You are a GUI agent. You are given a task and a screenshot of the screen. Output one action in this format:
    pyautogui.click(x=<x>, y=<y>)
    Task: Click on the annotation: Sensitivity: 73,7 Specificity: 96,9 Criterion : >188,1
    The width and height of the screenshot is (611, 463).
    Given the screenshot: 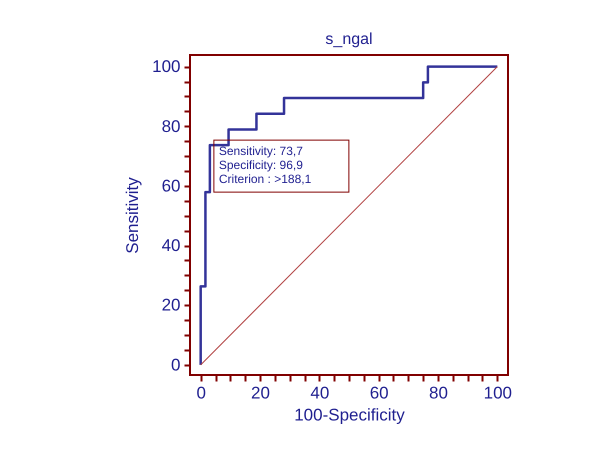 What is the action you would take?
    pyautogui.click(x=265, y=165)
    